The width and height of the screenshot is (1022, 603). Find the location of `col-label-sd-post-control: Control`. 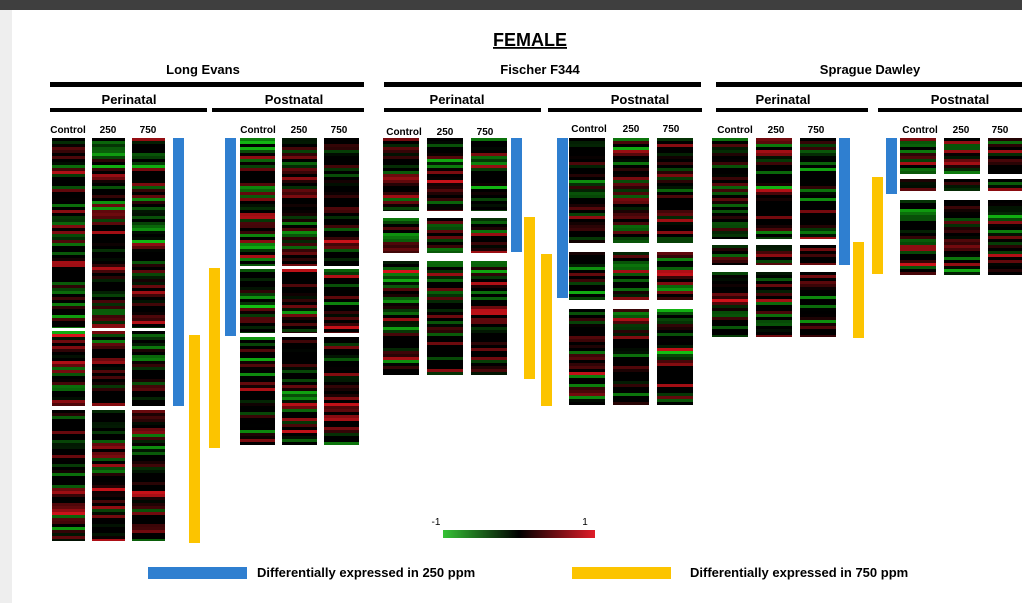

col-label-sd-post-control: Control is located at coordinates (920, 130).